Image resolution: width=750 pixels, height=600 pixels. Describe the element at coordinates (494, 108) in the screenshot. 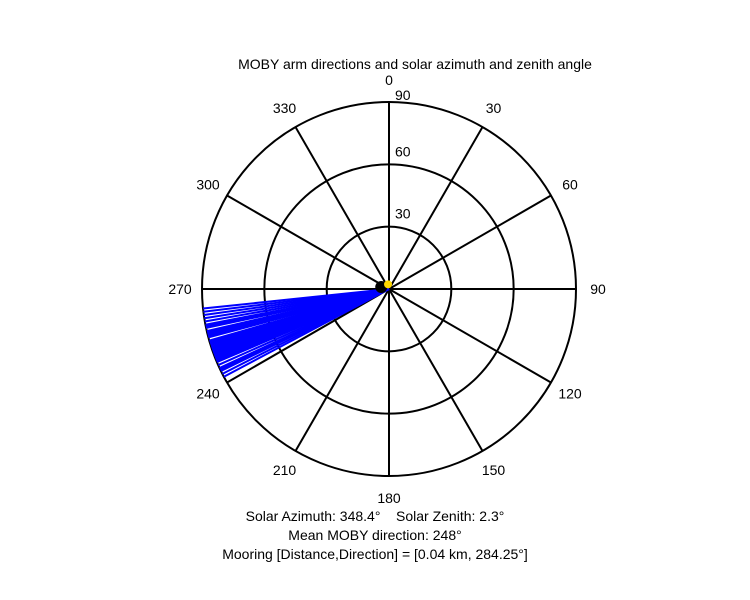

I see `angle-tick-label: 30` at that location.